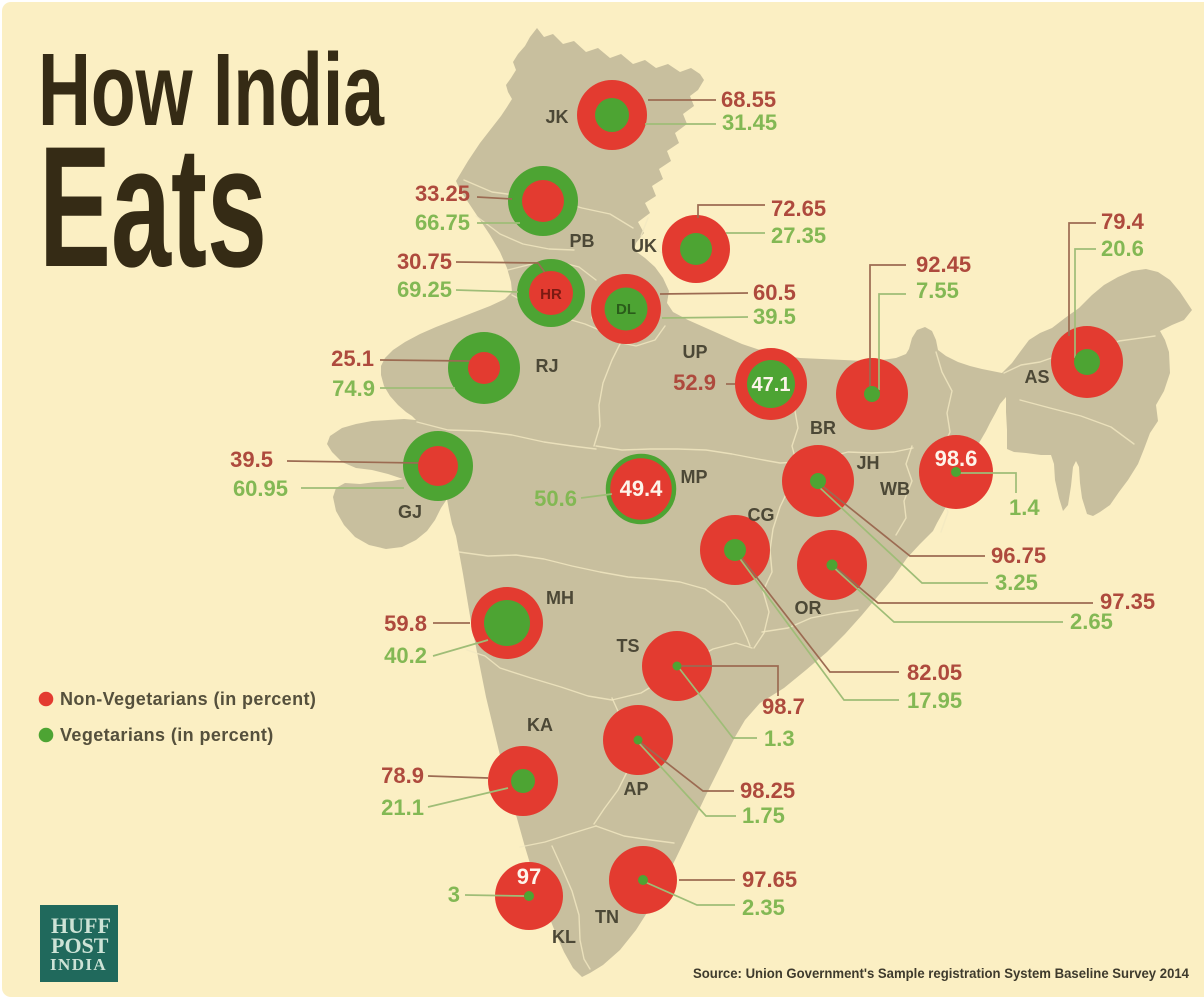 This screenshot has width=1204, height=1003. Describe the element at coordinates (529, 876) in the screenshot. I see `svg-text: 97` at that location.